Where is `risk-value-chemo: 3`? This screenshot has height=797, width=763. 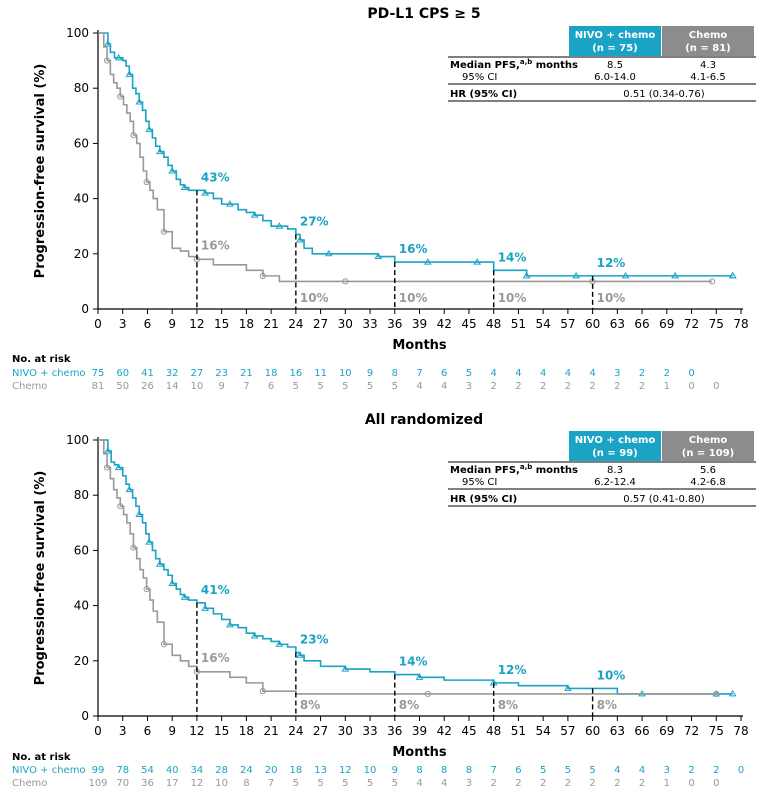 risk-value-chemo: 3 is located at coordinates (469, 386).